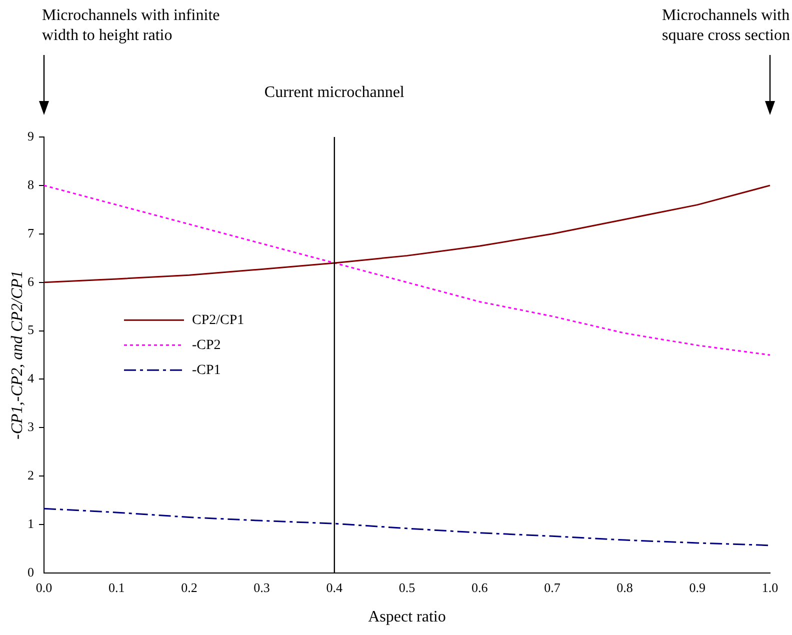 This screenshot has width=792, height=635. What do you see at coordinates (335, 587) in the screenshot?
I see `x-tick-label: 0.4` at bounding box center [335, 587].